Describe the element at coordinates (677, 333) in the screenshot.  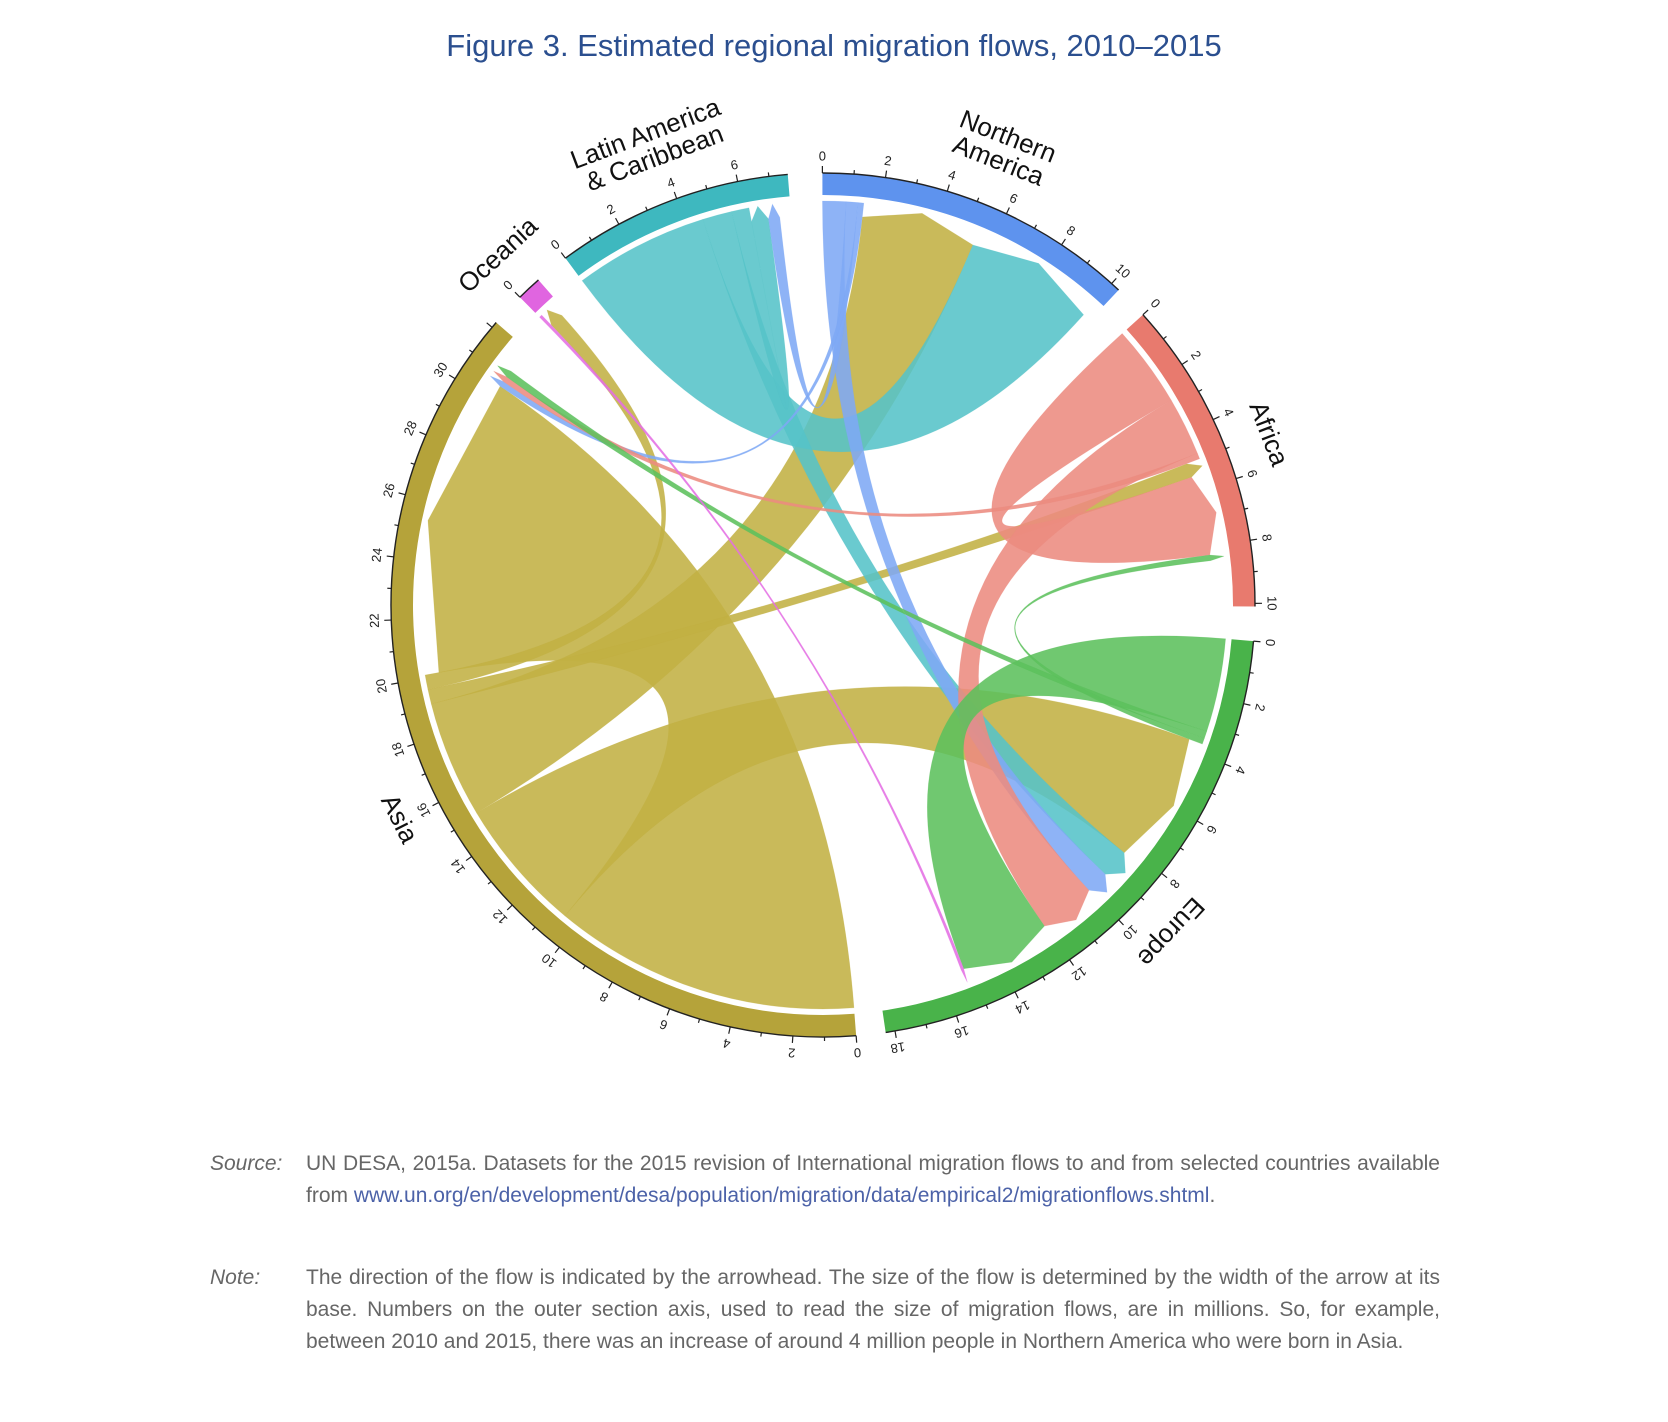
I see `flow-ribbon-northern-america-to-asia` at that location.